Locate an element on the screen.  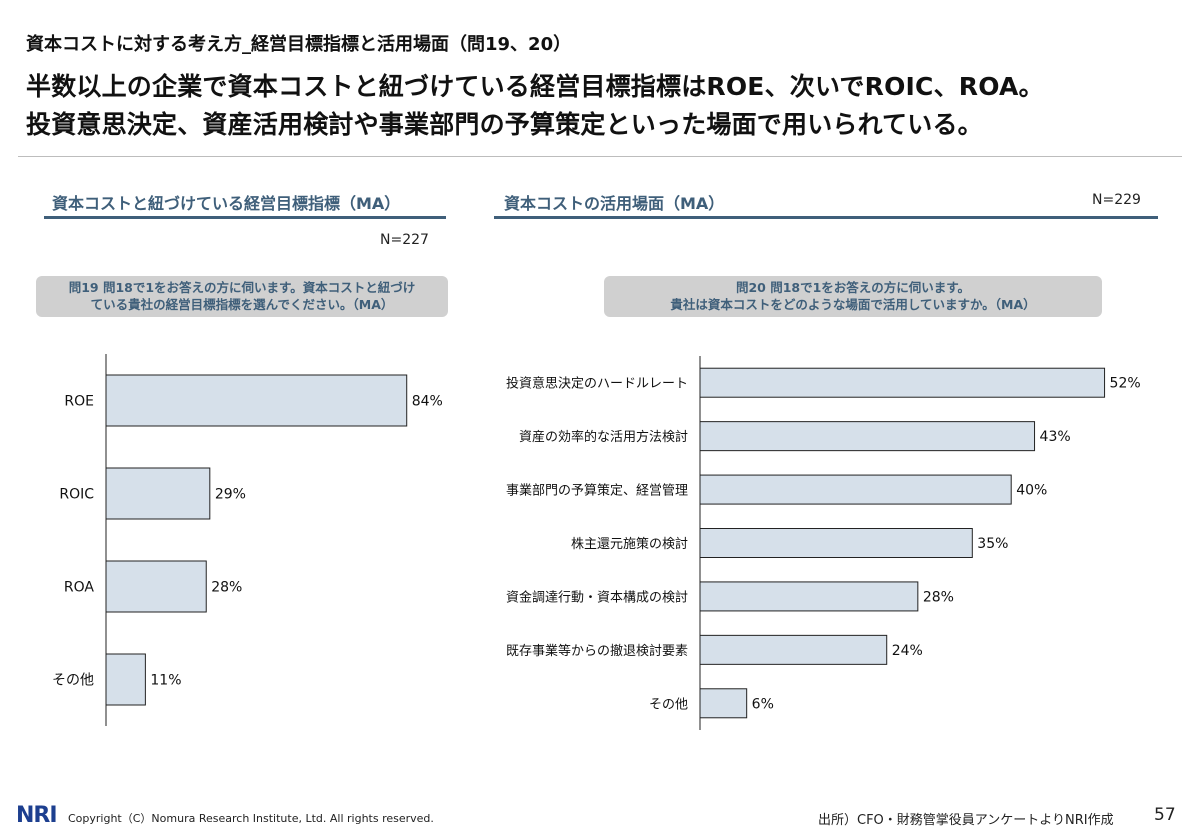
right-panel-rule is located at coordinates (826, 217).